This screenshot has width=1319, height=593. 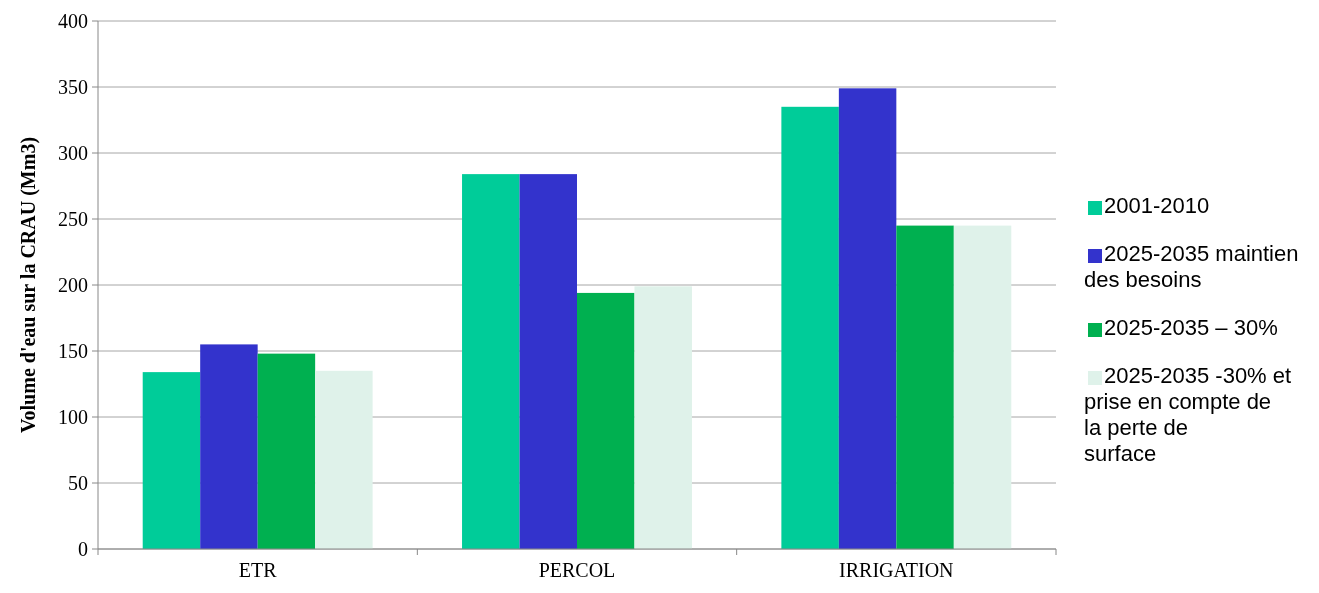 I want to click on legend-label: 2025-2035 maintien des besoins, so click(x=1191, y=266).